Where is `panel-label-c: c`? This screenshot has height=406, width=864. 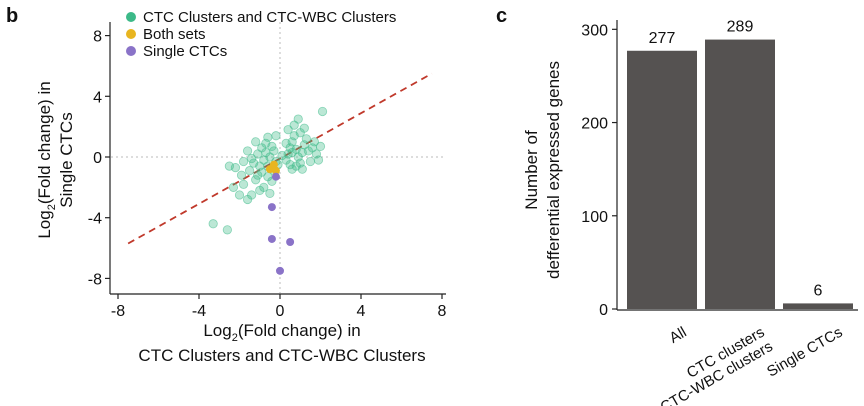
panel-label-c: c is located at coordinates (501, 16).